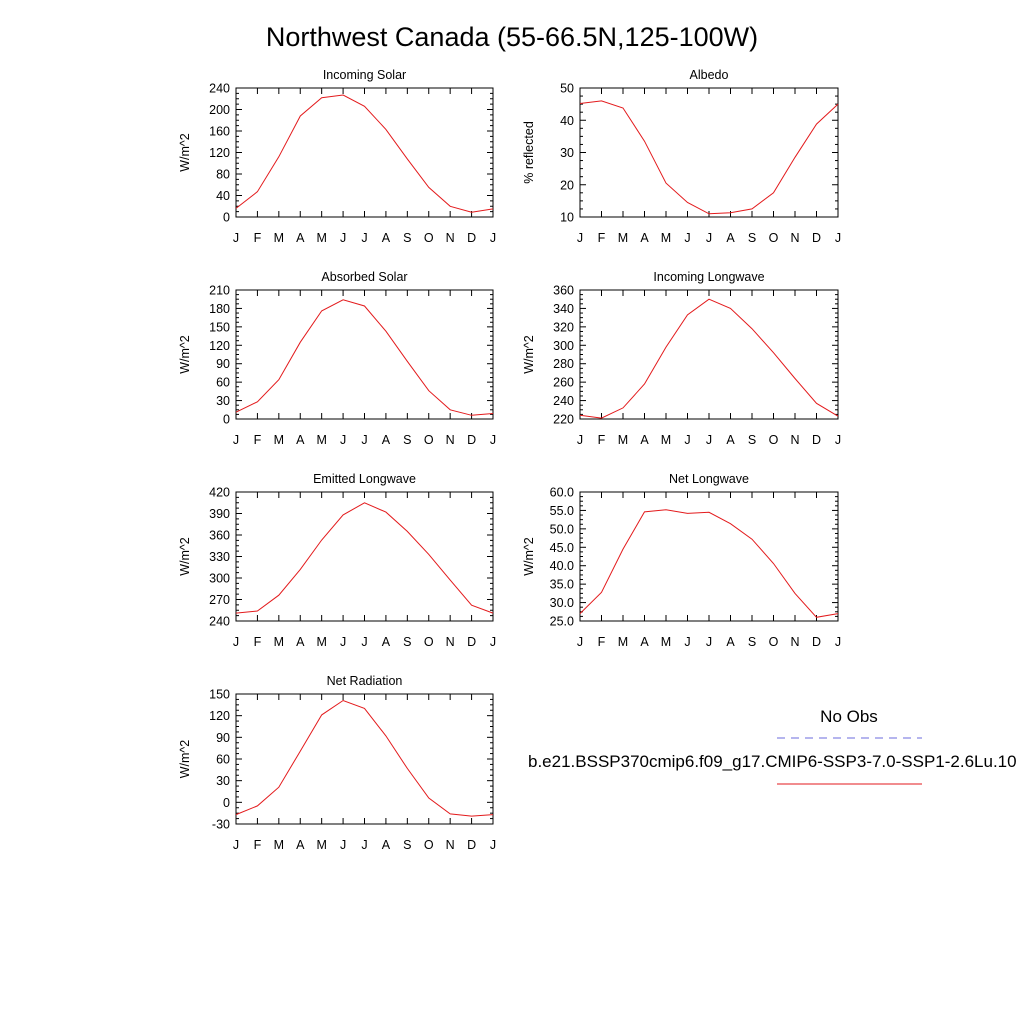 The height and width of the screenshot is (1024, 1024). I want to click on y-tick-label: 280, so click(563, 364).